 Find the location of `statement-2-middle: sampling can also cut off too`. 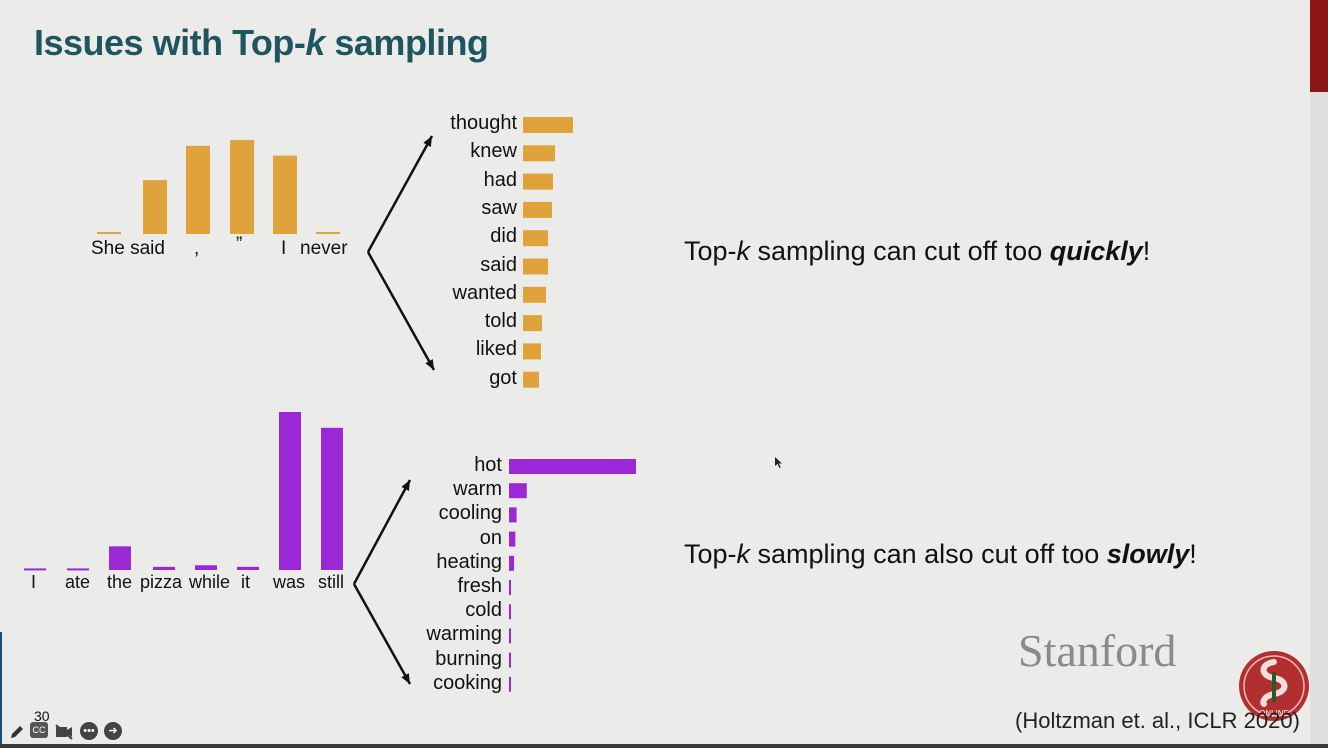

statement-2-middle: sampling can also cut off too is located at coordinates (928, 554).